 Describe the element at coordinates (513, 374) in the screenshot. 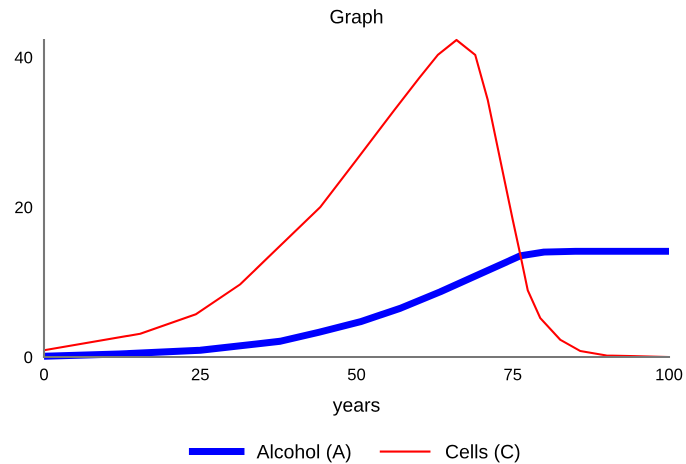

I see `x-tick-label: 75` at that location.